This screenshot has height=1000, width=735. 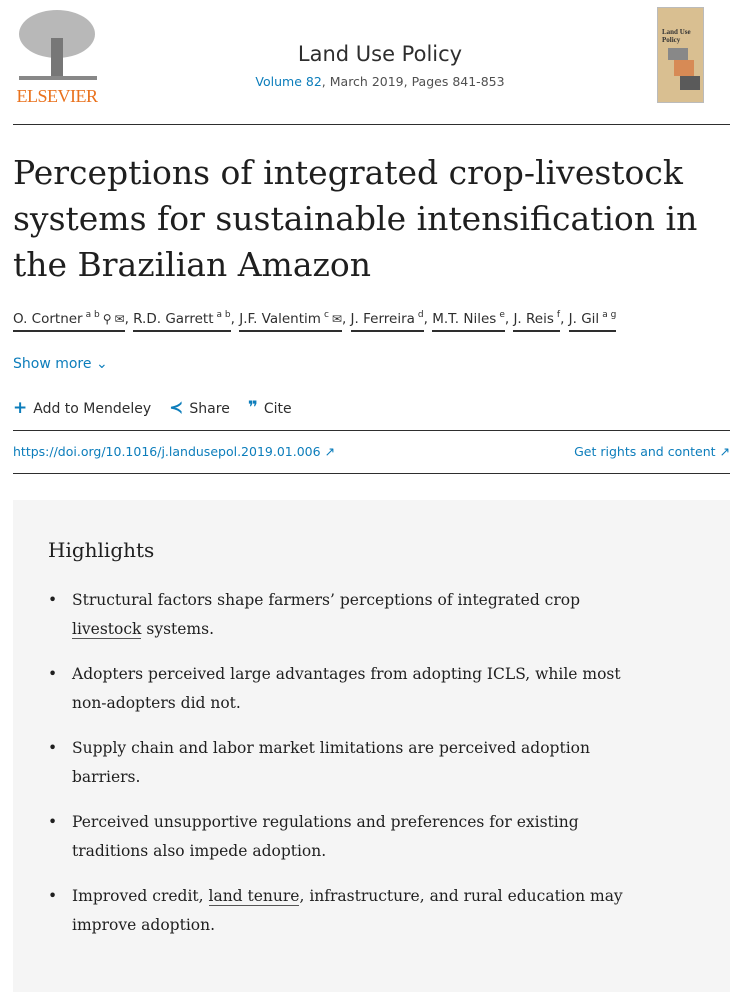 What do you see at coordinates (176, 408) in the screenshot?
I see `share-icon: ≺` at bounding box center [176, 408].